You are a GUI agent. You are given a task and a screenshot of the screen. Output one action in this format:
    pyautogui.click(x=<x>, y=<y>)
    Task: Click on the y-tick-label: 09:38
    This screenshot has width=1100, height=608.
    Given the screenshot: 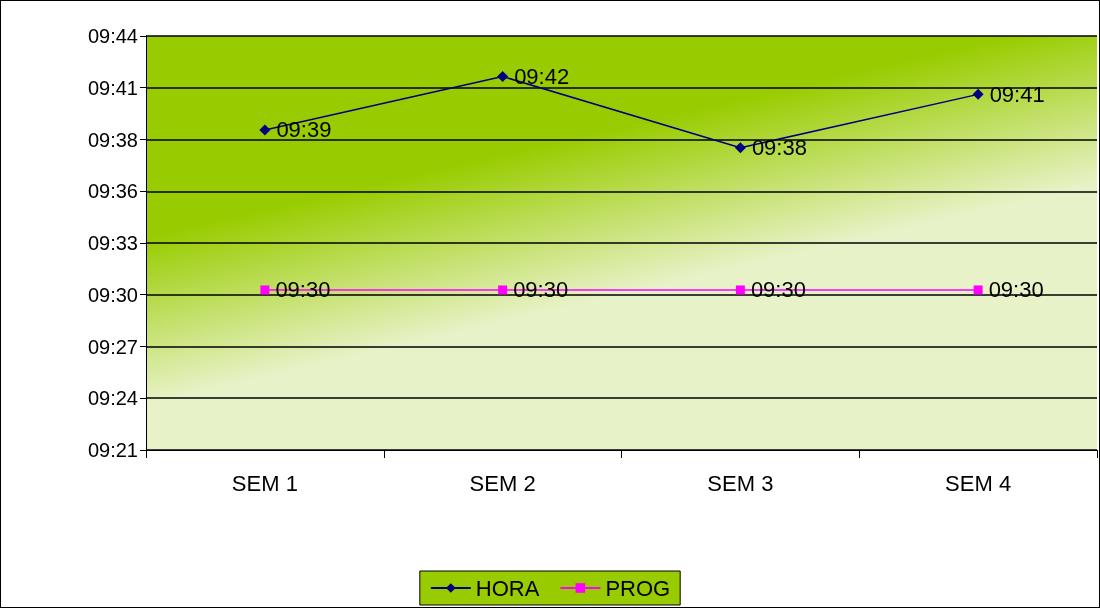 What is the action you would take?
    pyautogui.click(x=112, y=139)
    